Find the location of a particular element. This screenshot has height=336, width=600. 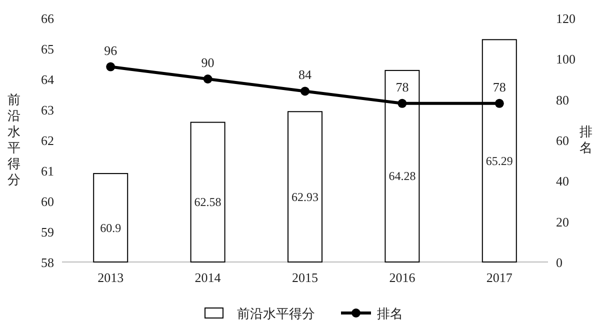

y-tick-label: 60 is located at coordinates (47, 201).